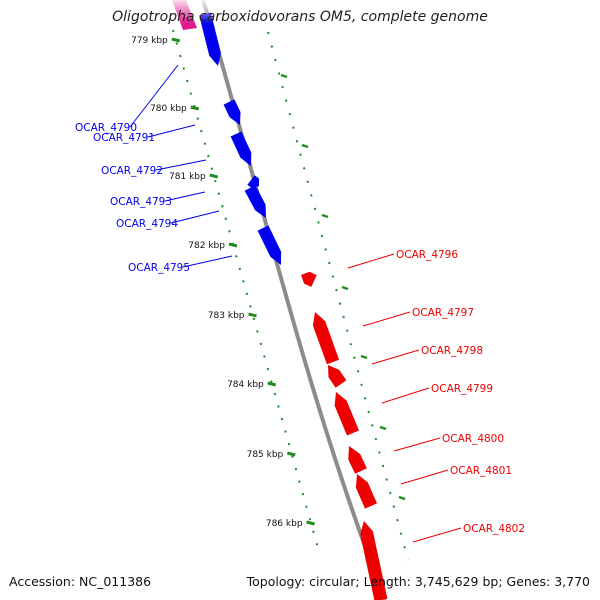 The height and width of the screenshot is (600, 600). Describe the element at coordinates (226, 316) in the screenshot. I see `tick-label: 783 kbp` at that location.